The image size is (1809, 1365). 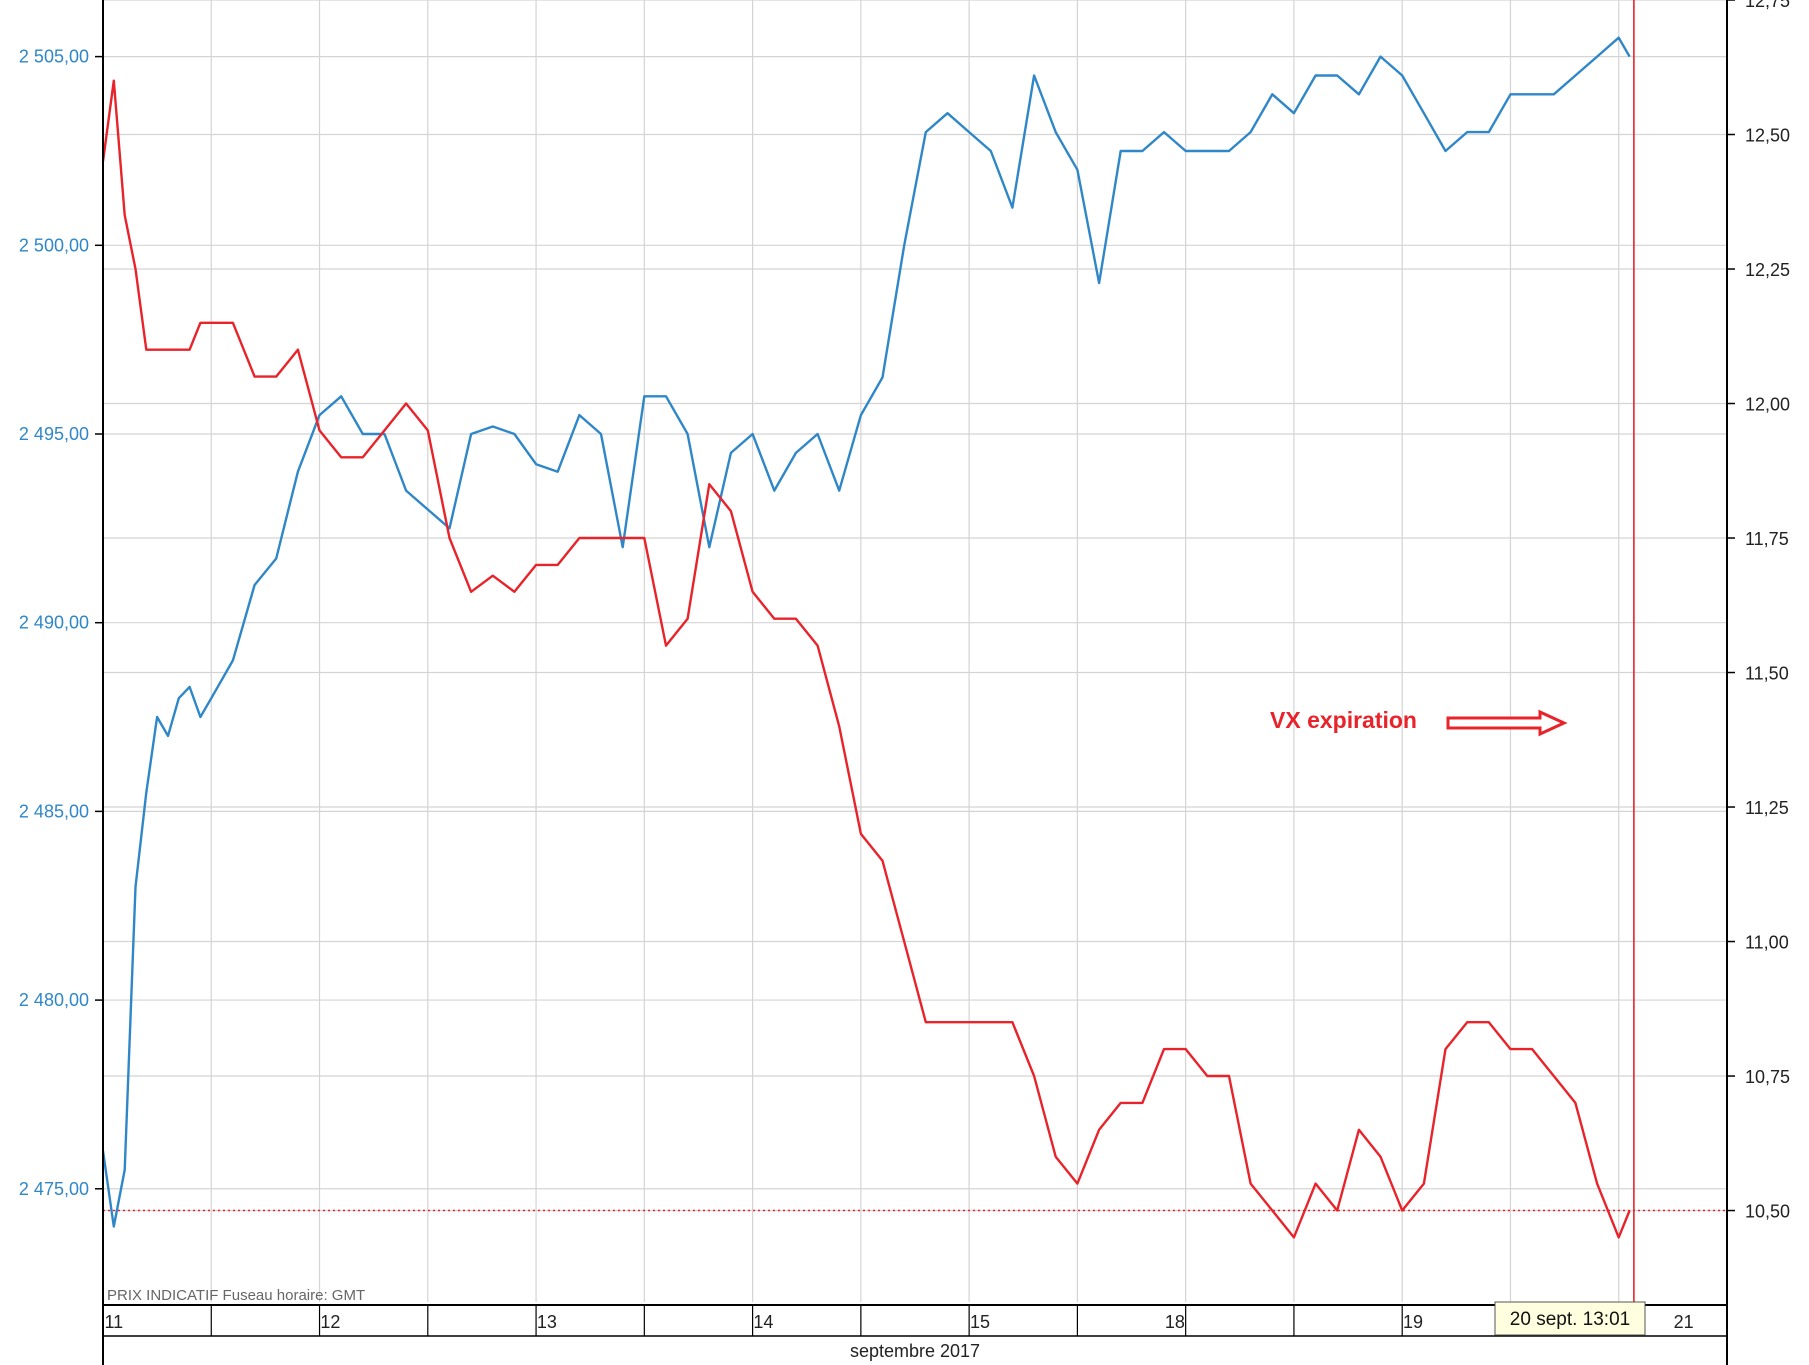 What do you see at coordinates (1419, 722) in the screenshot?
I see `annotation-group: VX expiration` at bounding box center [1419, 722].